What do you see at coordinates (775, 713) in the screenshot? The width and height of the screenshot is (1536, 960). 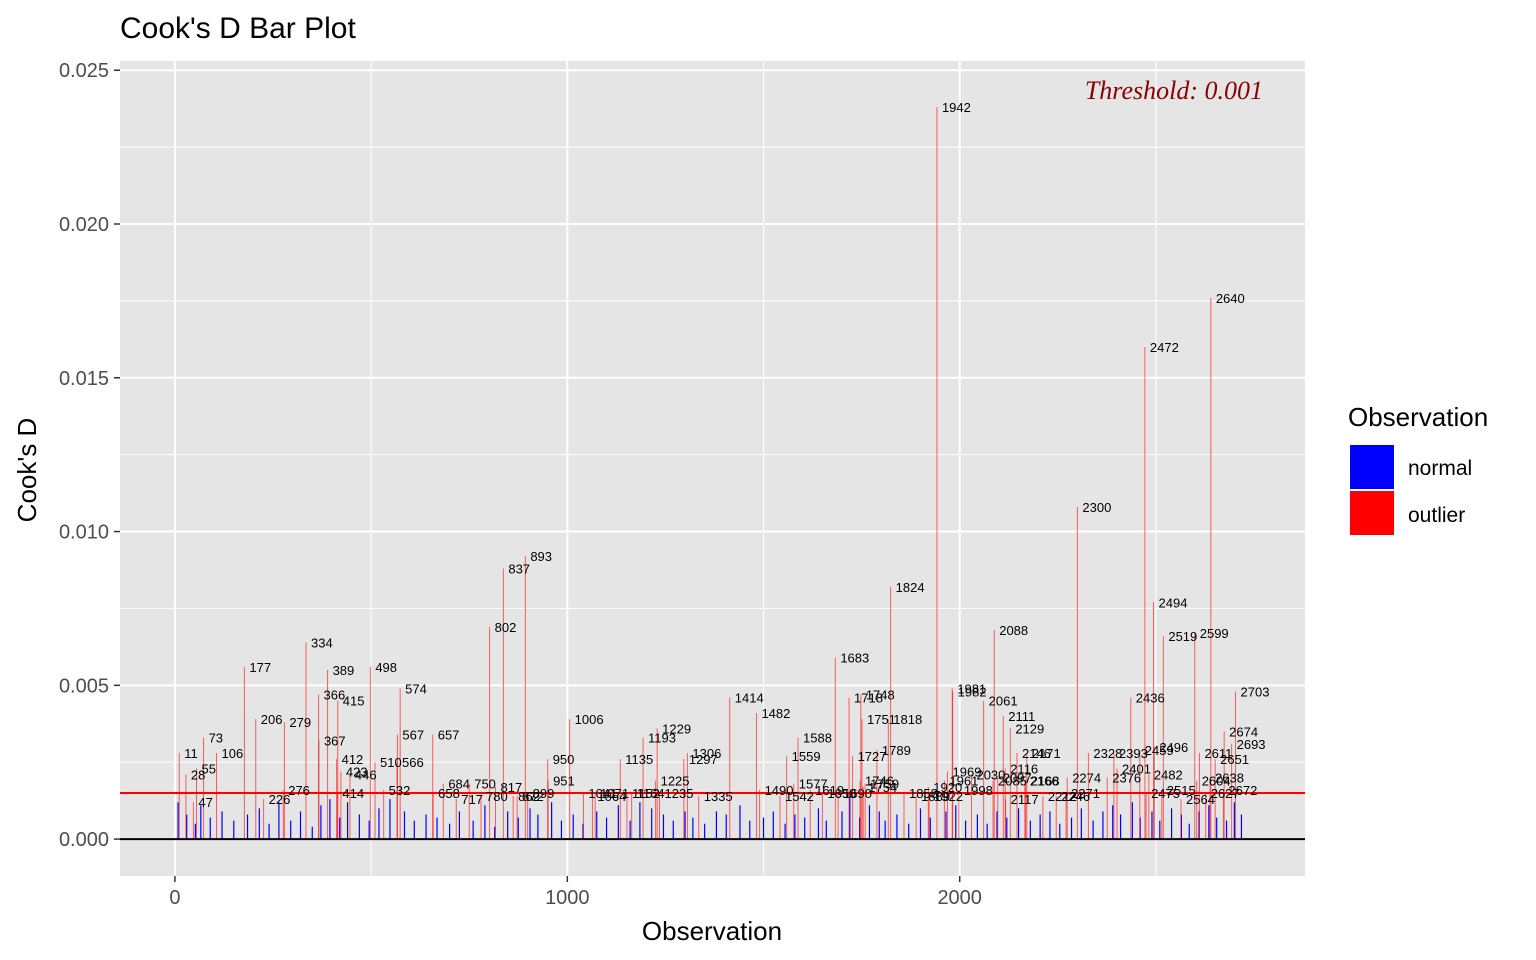 I see `outlier-label: 1482` at bounding box center [775, 713].